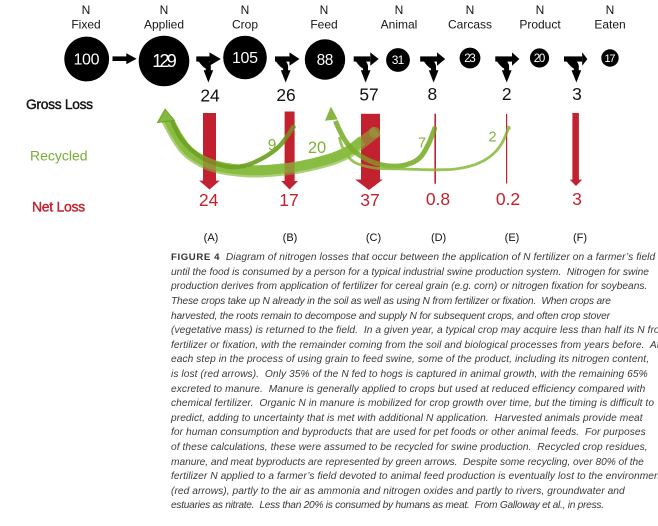 This screenshot has height=526, width=658. What do you see at coordinates (609, 25) in the screenshot?
I see `svg-text: Eaten` at bounding box center [609, 25].